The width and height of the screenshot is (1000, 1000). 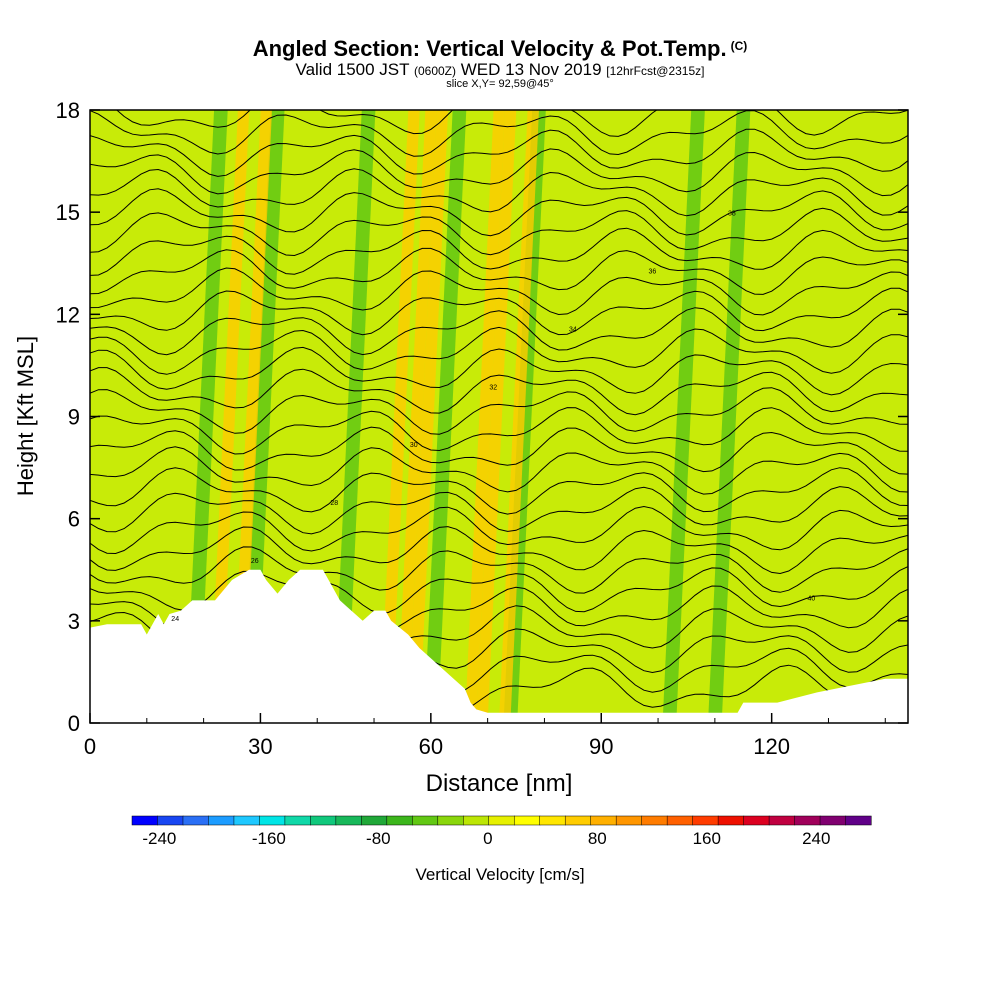 What do you see at coordinates (816, 838) in the screenshot?
I see `colorbar-tick-label: 240` at bounding box center [816, 838].